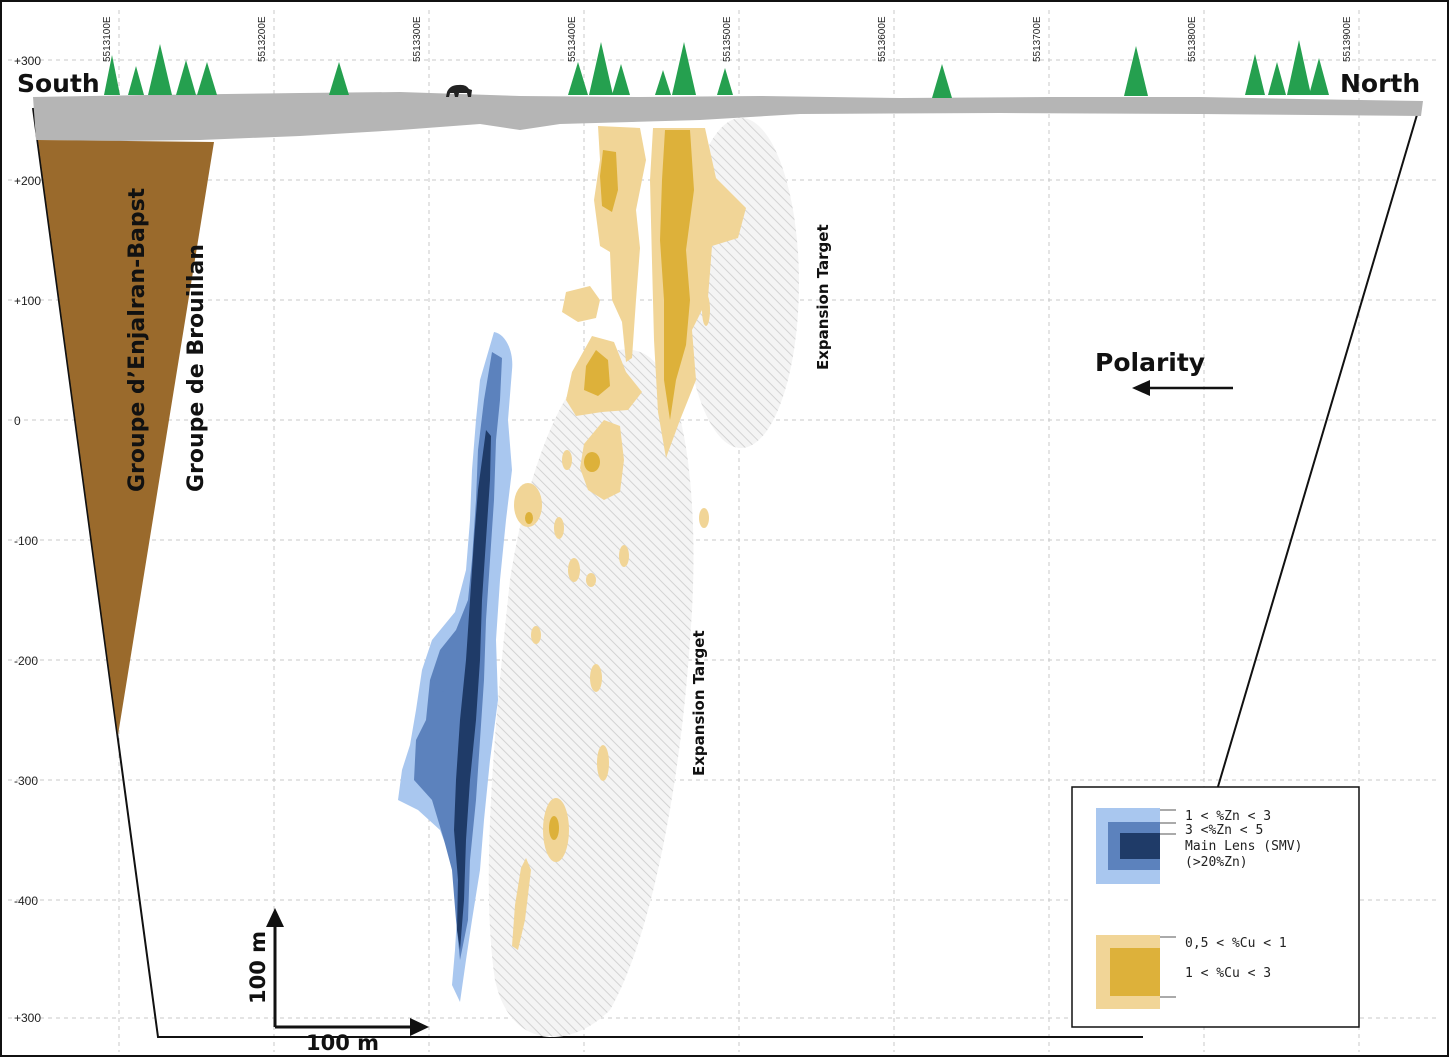 This screenshot has width=1449, height=1057. Describe the element at coordinates (1192, 39) in the screenshot. I see `easting-label: 5513800E` at that location.